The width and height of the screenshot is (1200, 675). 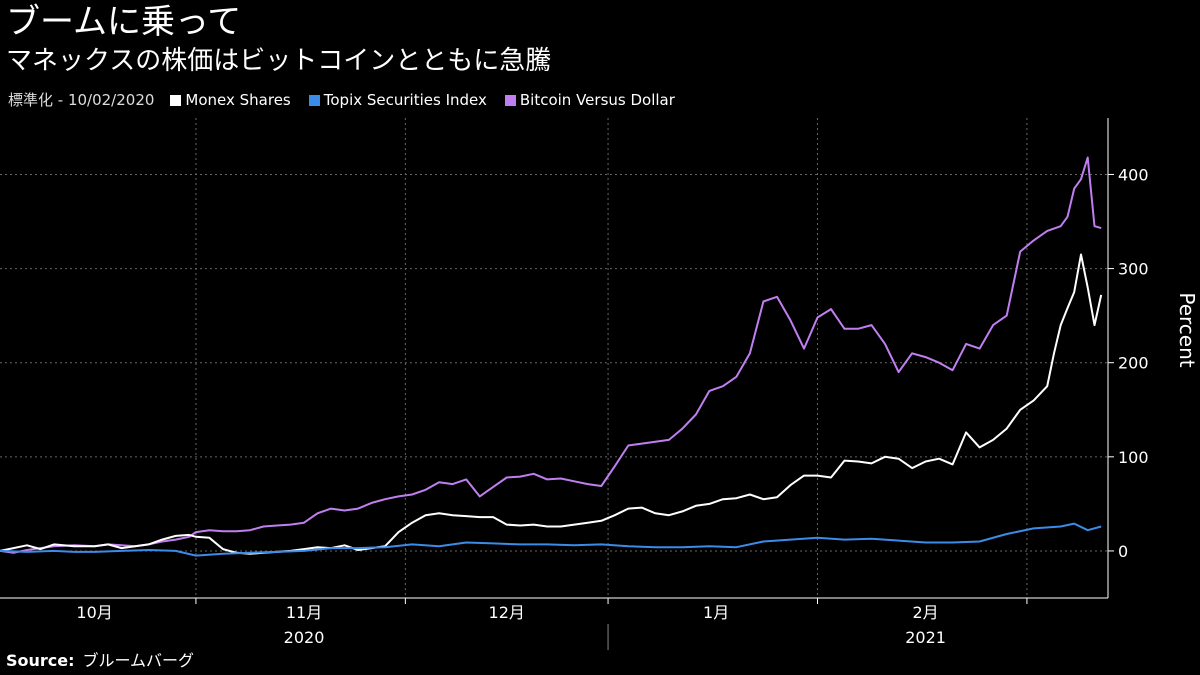 What do you see at coordinates (314, 100) in the screenshot?
I see `legend-swatch-topix` at bounding box center [314, 100].